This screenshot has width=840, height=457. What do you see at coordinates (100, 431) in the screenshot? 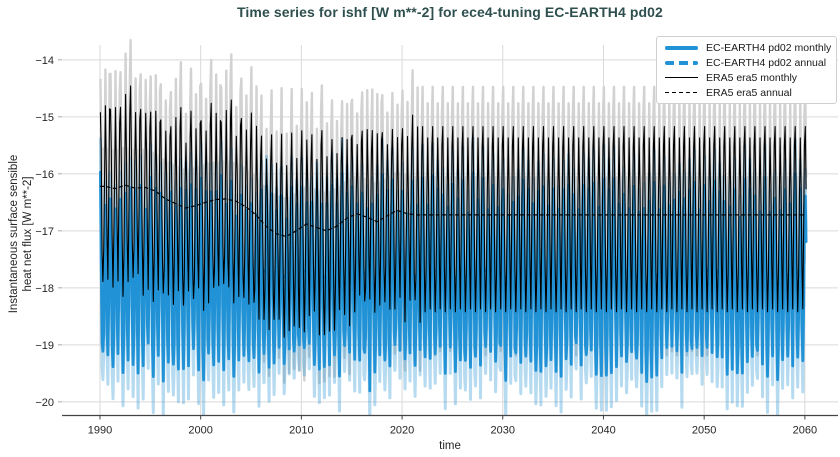
I see `x-tick-label: 1990` at bounding box center [100, 431].